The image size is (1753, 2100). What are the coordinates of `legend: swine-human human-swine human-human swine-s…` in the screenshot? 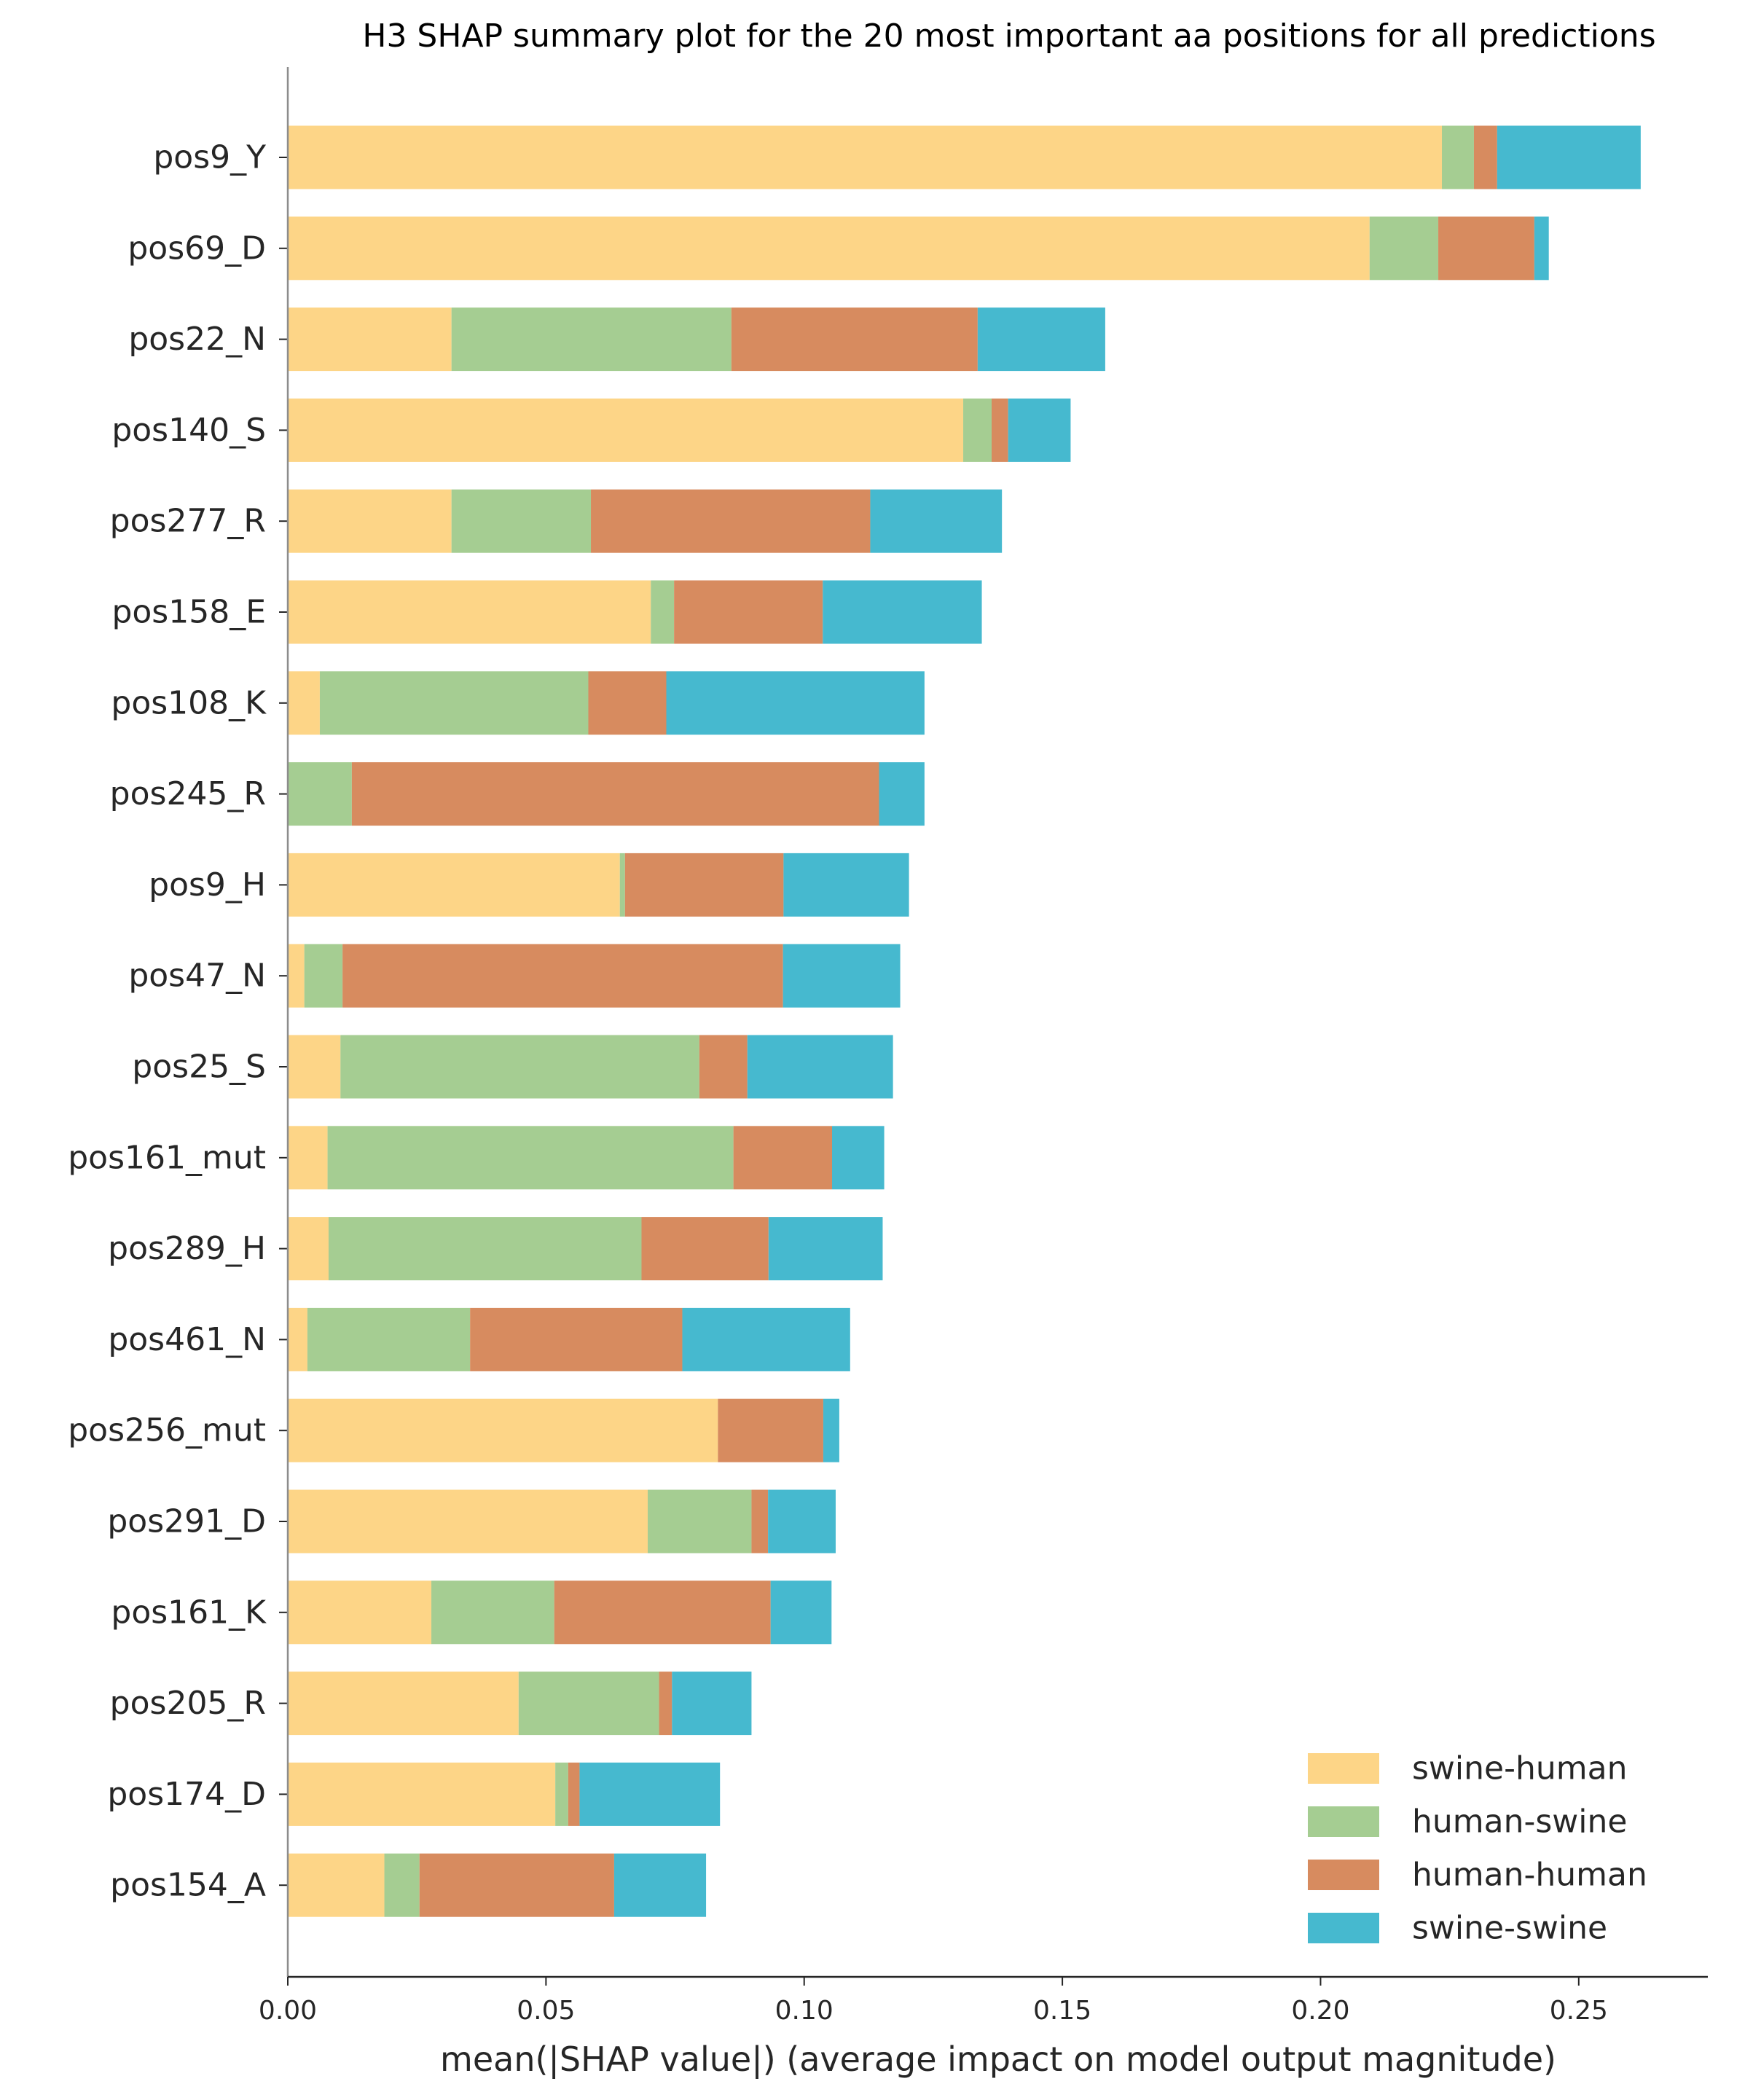 It's located at (1477, 1849).